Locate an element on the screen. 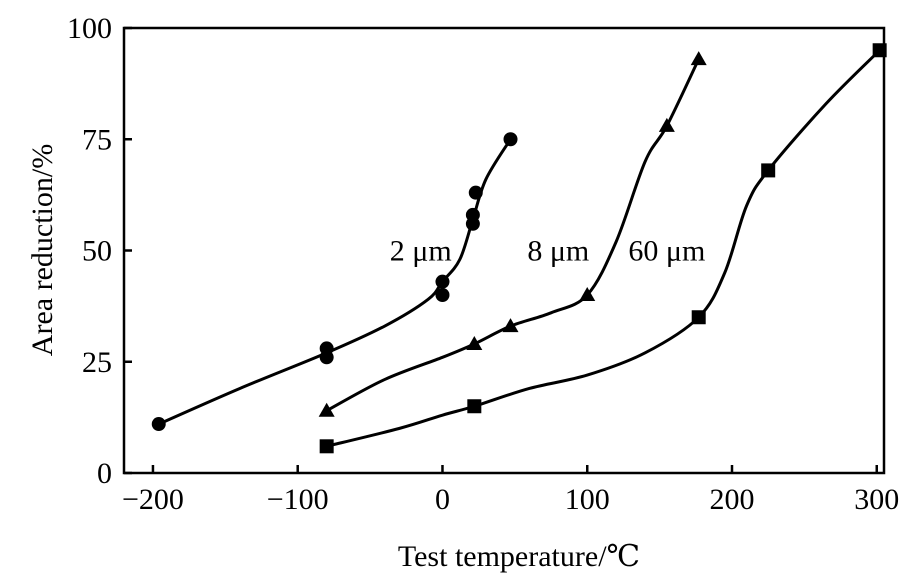  series-annotations: 2 μm 8 μm 60 μm is located at coordinates (548, 251).